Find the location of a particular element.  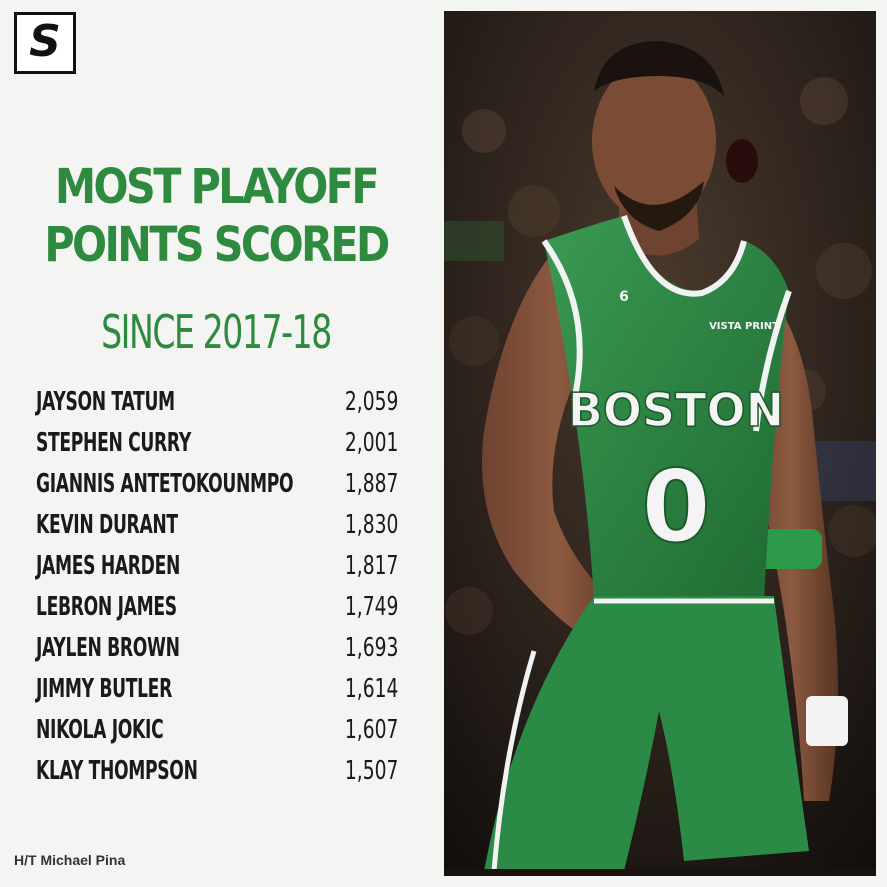

table-row: NIKOLA JOKIC 1,607 is located at coordinates (217, 730).